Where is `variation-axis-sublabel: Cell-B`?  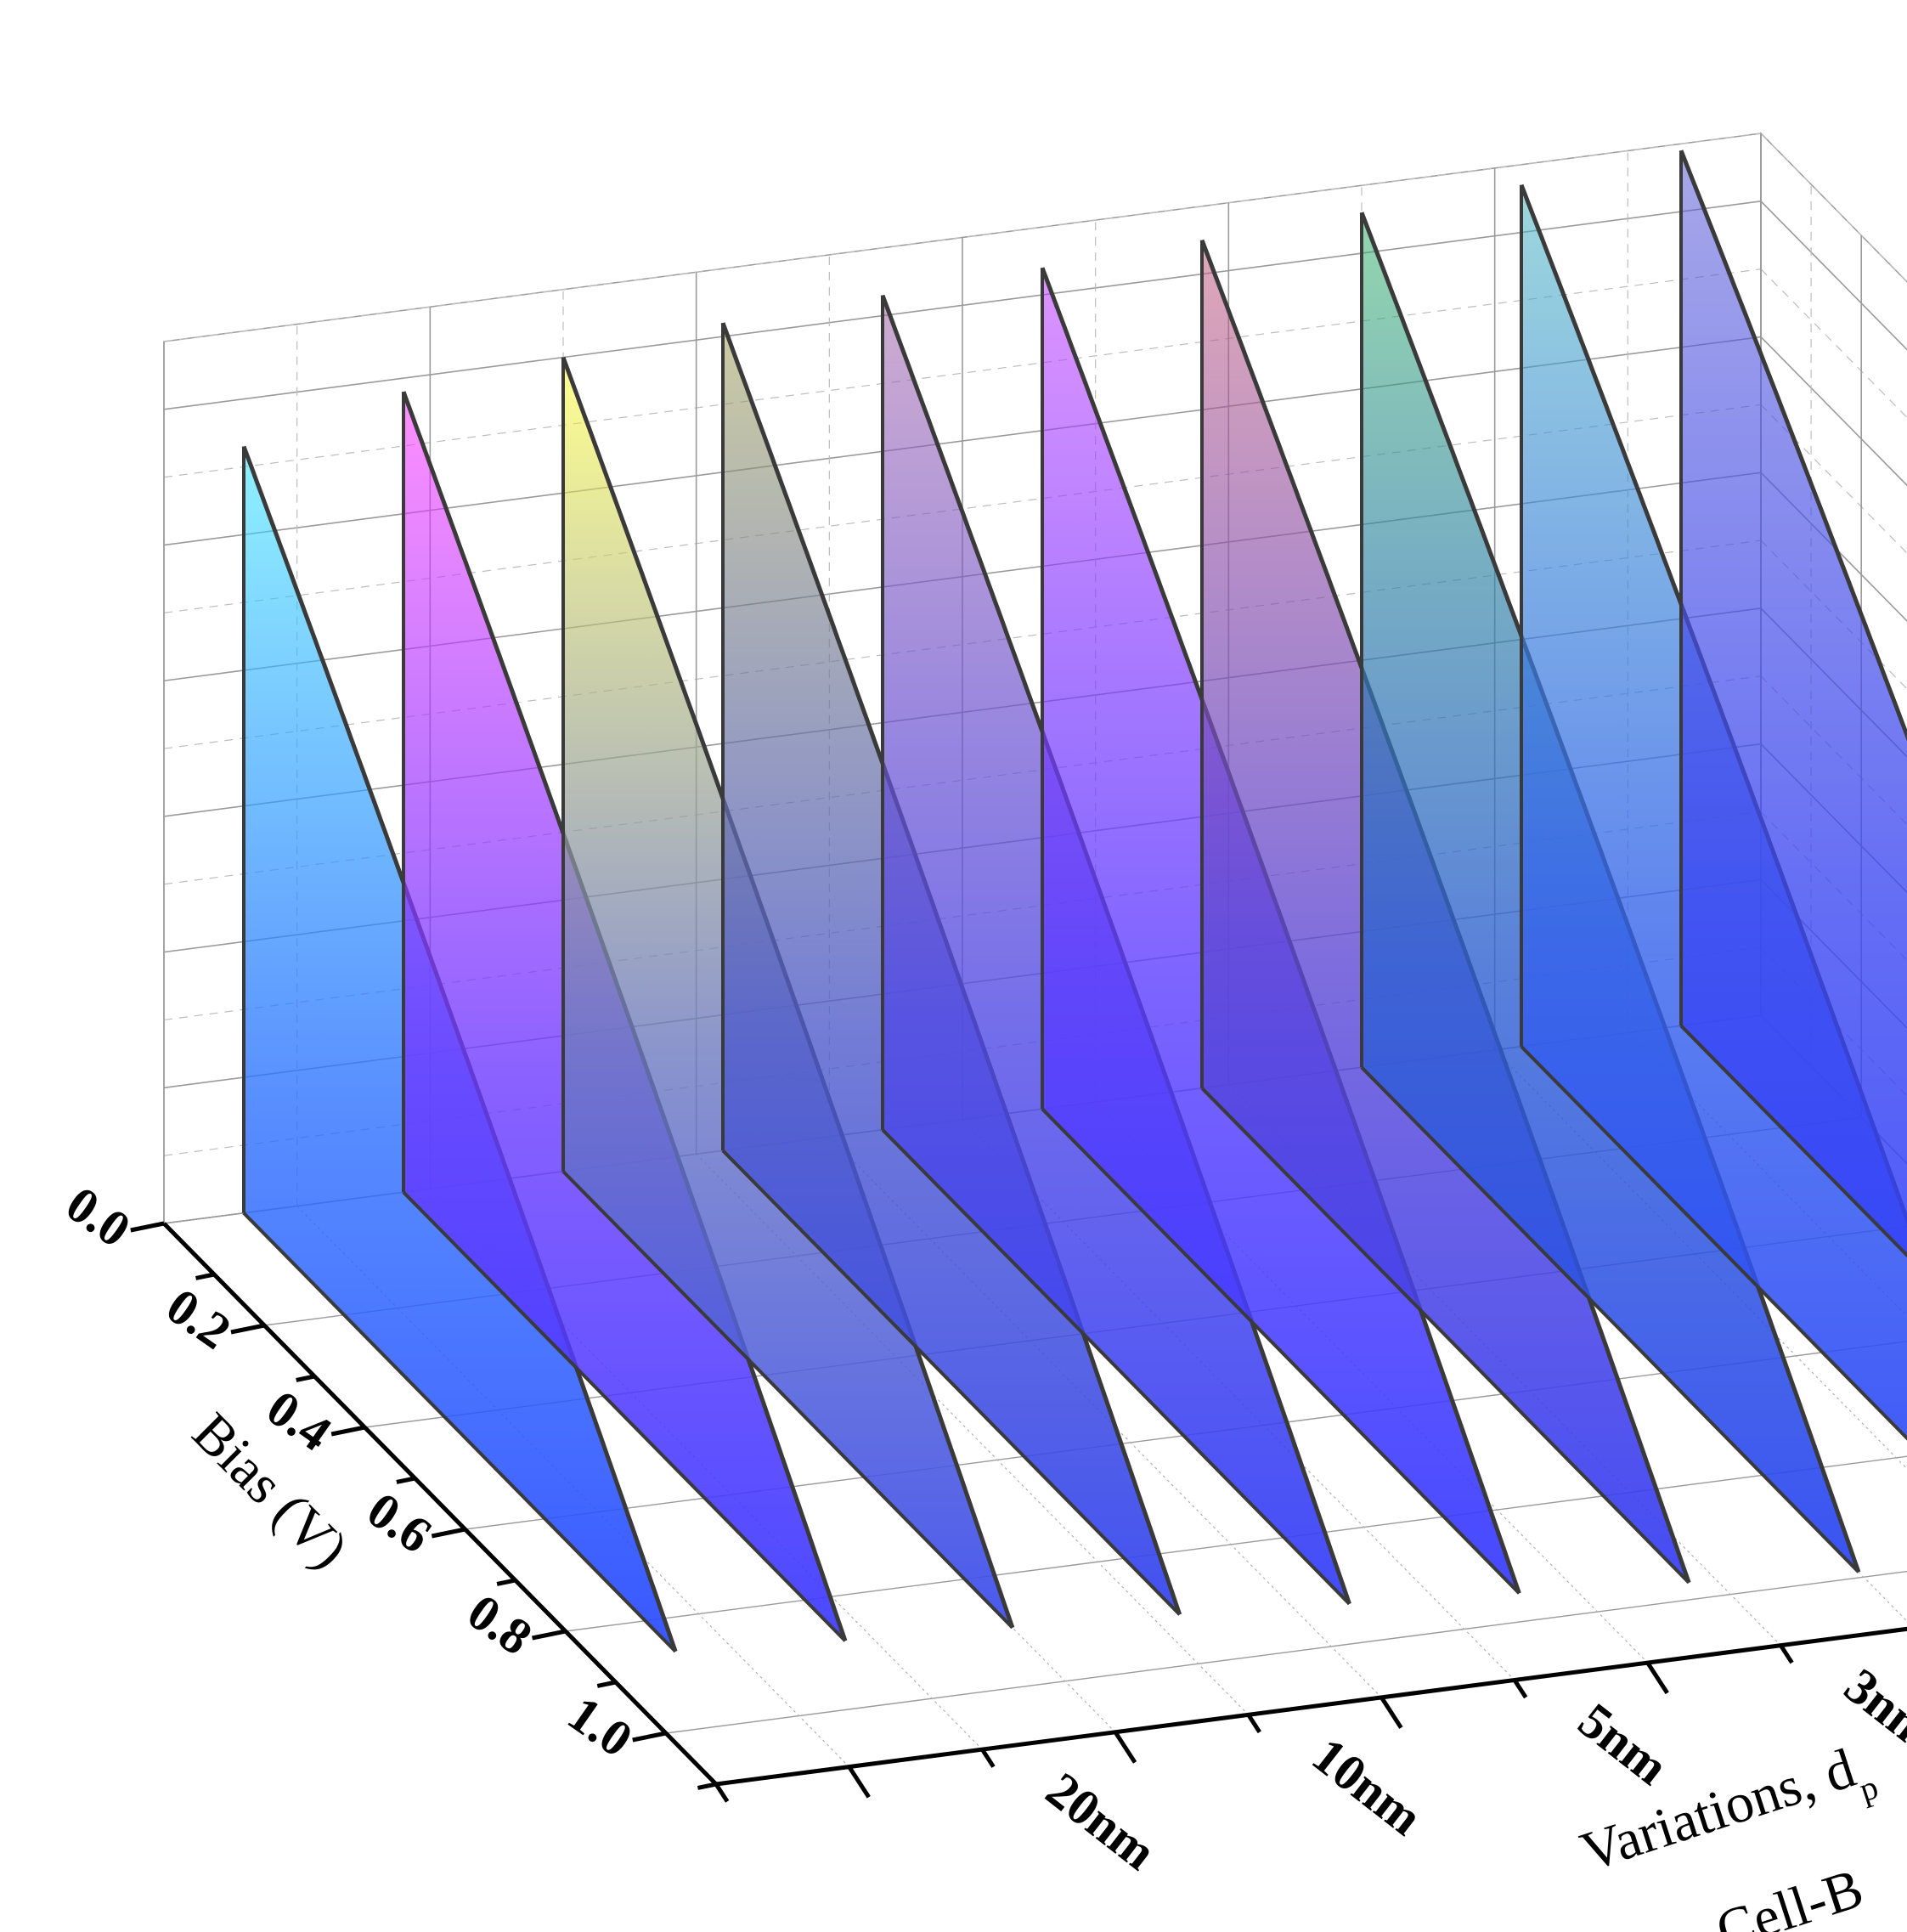 variation-axis-sublabel: Cell-B is located at coordinates (1789, 1895).